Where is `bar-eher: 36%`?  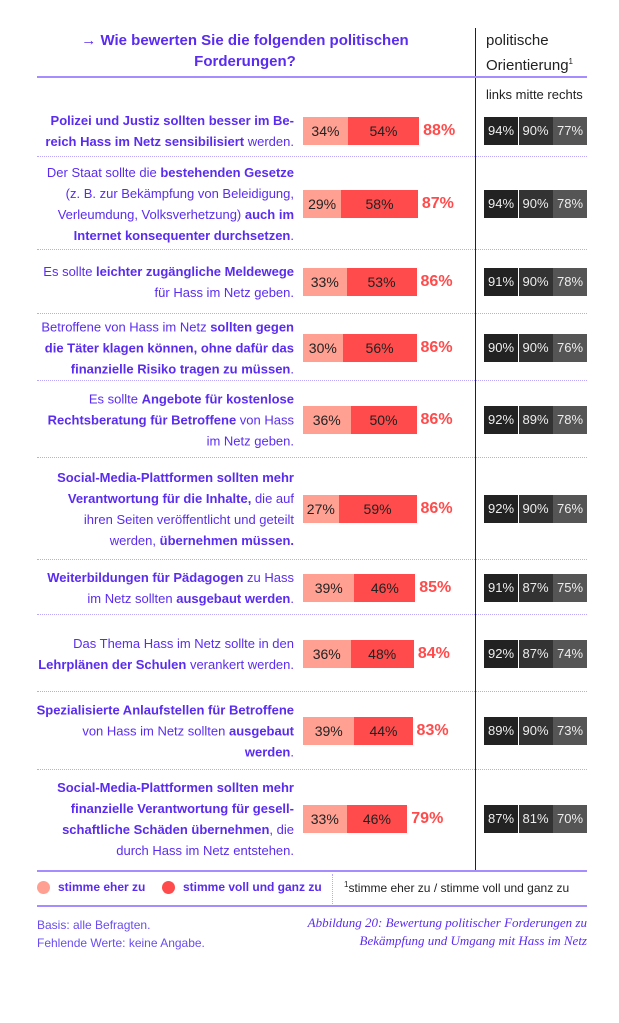
bar-eher: 36% is located at coordinates (327, 653).